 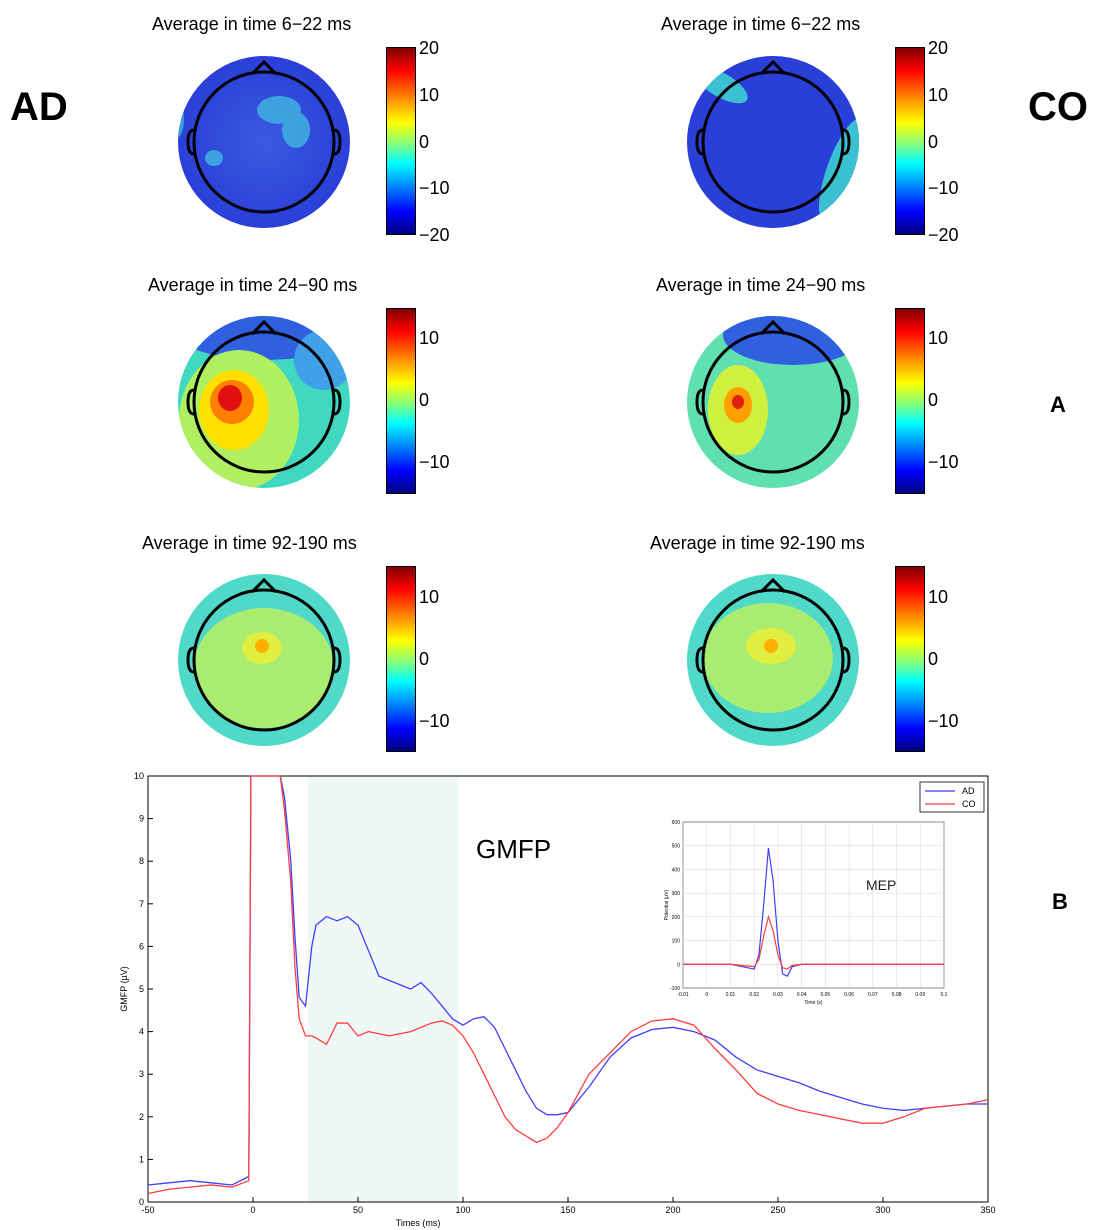 What do you see at coordinates (1060, 901) in the screenshot?
I see `panel-label-b: B` at bounding box center [1060, 901].